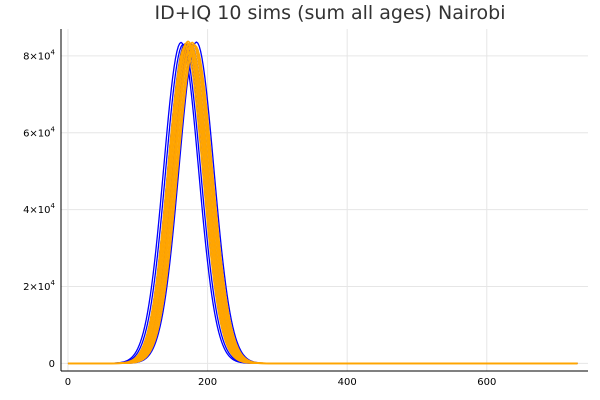 The image size is (600, 400). What do you see at coordinates (347, 382) in the screenshot?
I see `x-tick-label: 400` at bounding box center [347, 382].